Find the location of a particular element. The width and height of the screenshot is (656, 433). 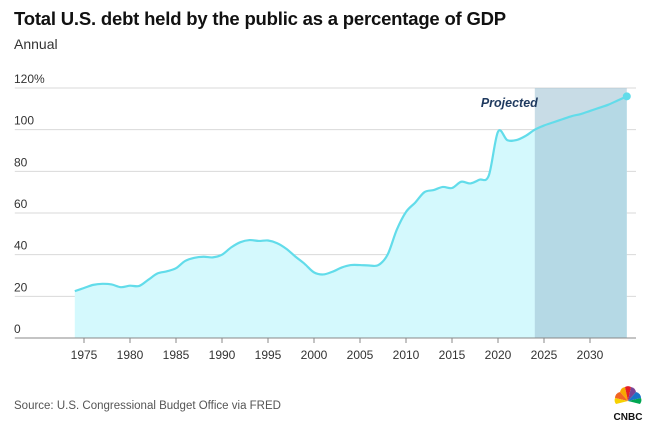

y-tick-label: 20 is located at coordinates (21, 287).